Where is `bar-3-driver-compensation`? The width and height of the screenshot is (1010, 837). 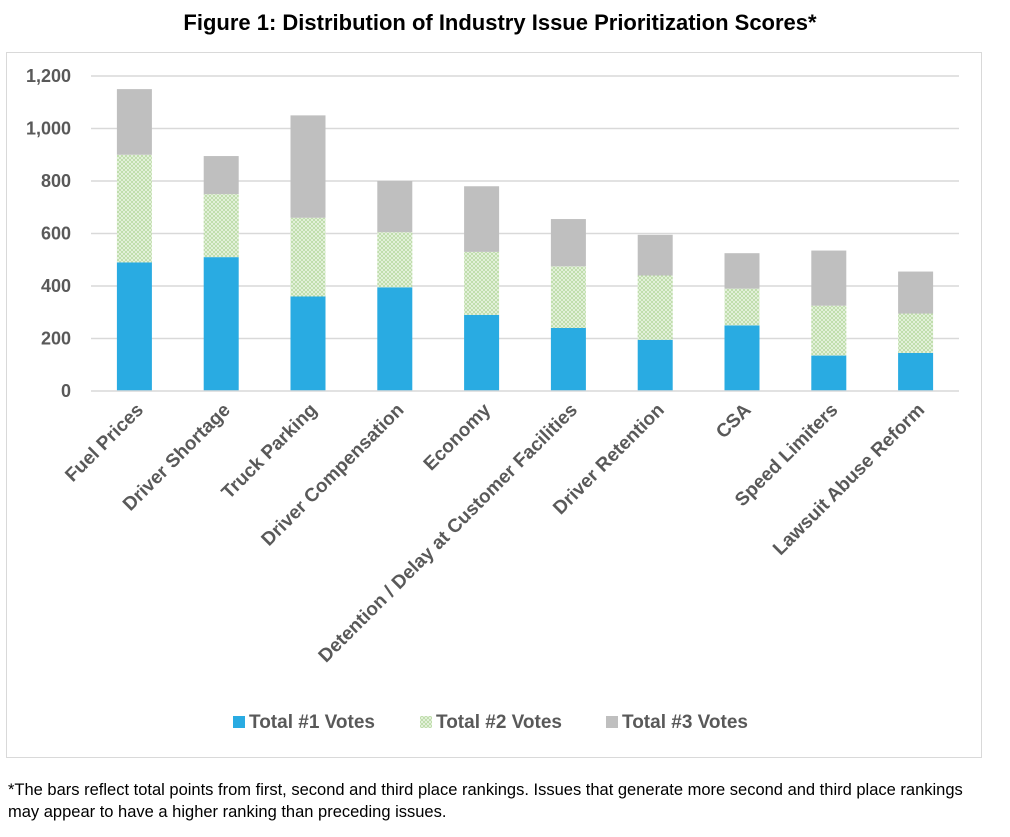 bar-3-driver-compensation is located at coordinates (395, 207).